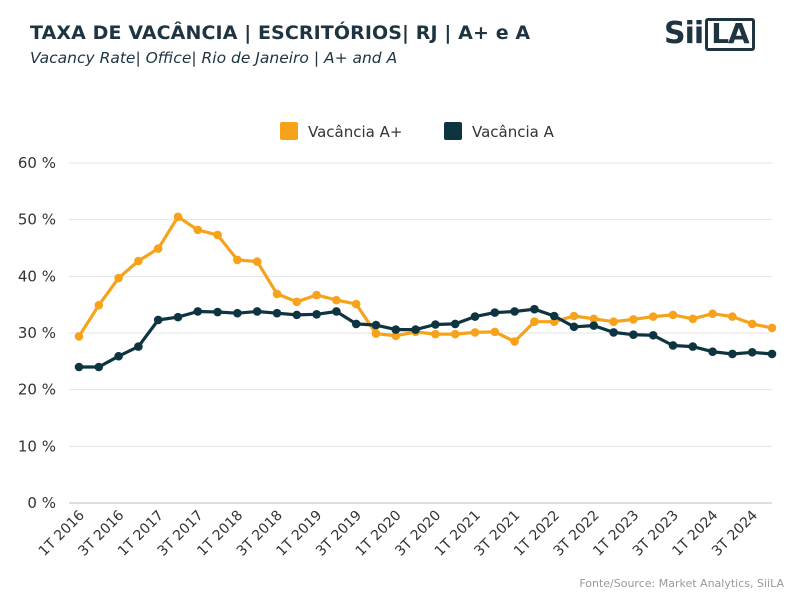 The width and height of the screenshot is (800, 600). Describe the element at coordinates (37, 390) in the screenshot. I see `y-tick-label: 20 %` at that location.